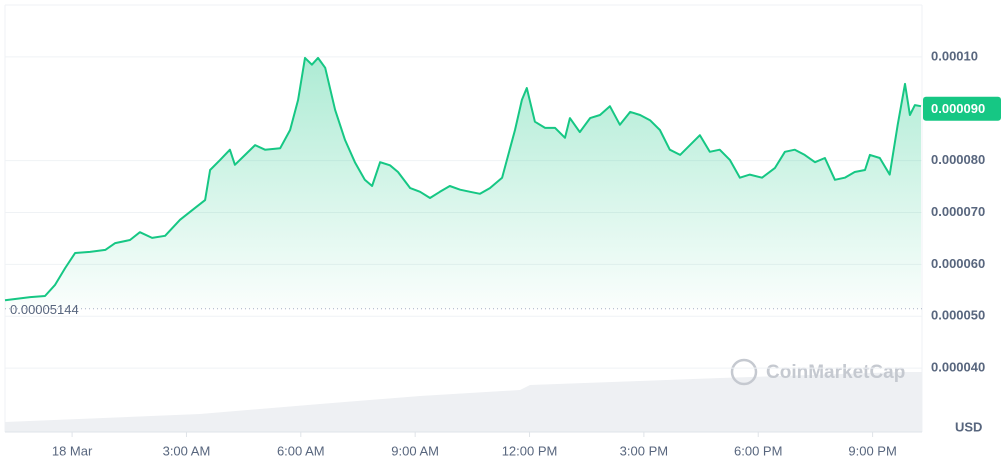 This screenshot has width=1007, height=461. Describe the element at coordinates (958, 159) in the screenshot. I see `y-tick-label: 0.000080` at that location.